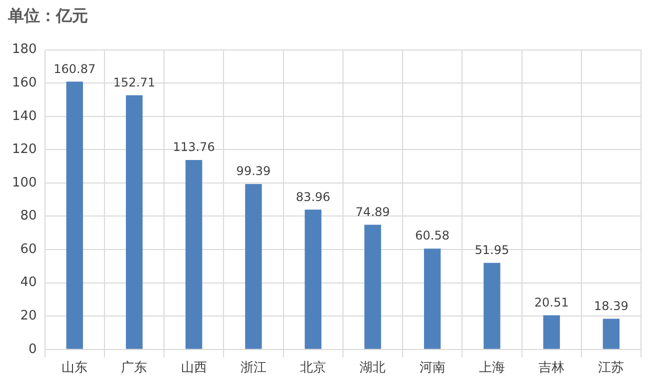  I want to click on data-label: 20.51, so click(551, 302).